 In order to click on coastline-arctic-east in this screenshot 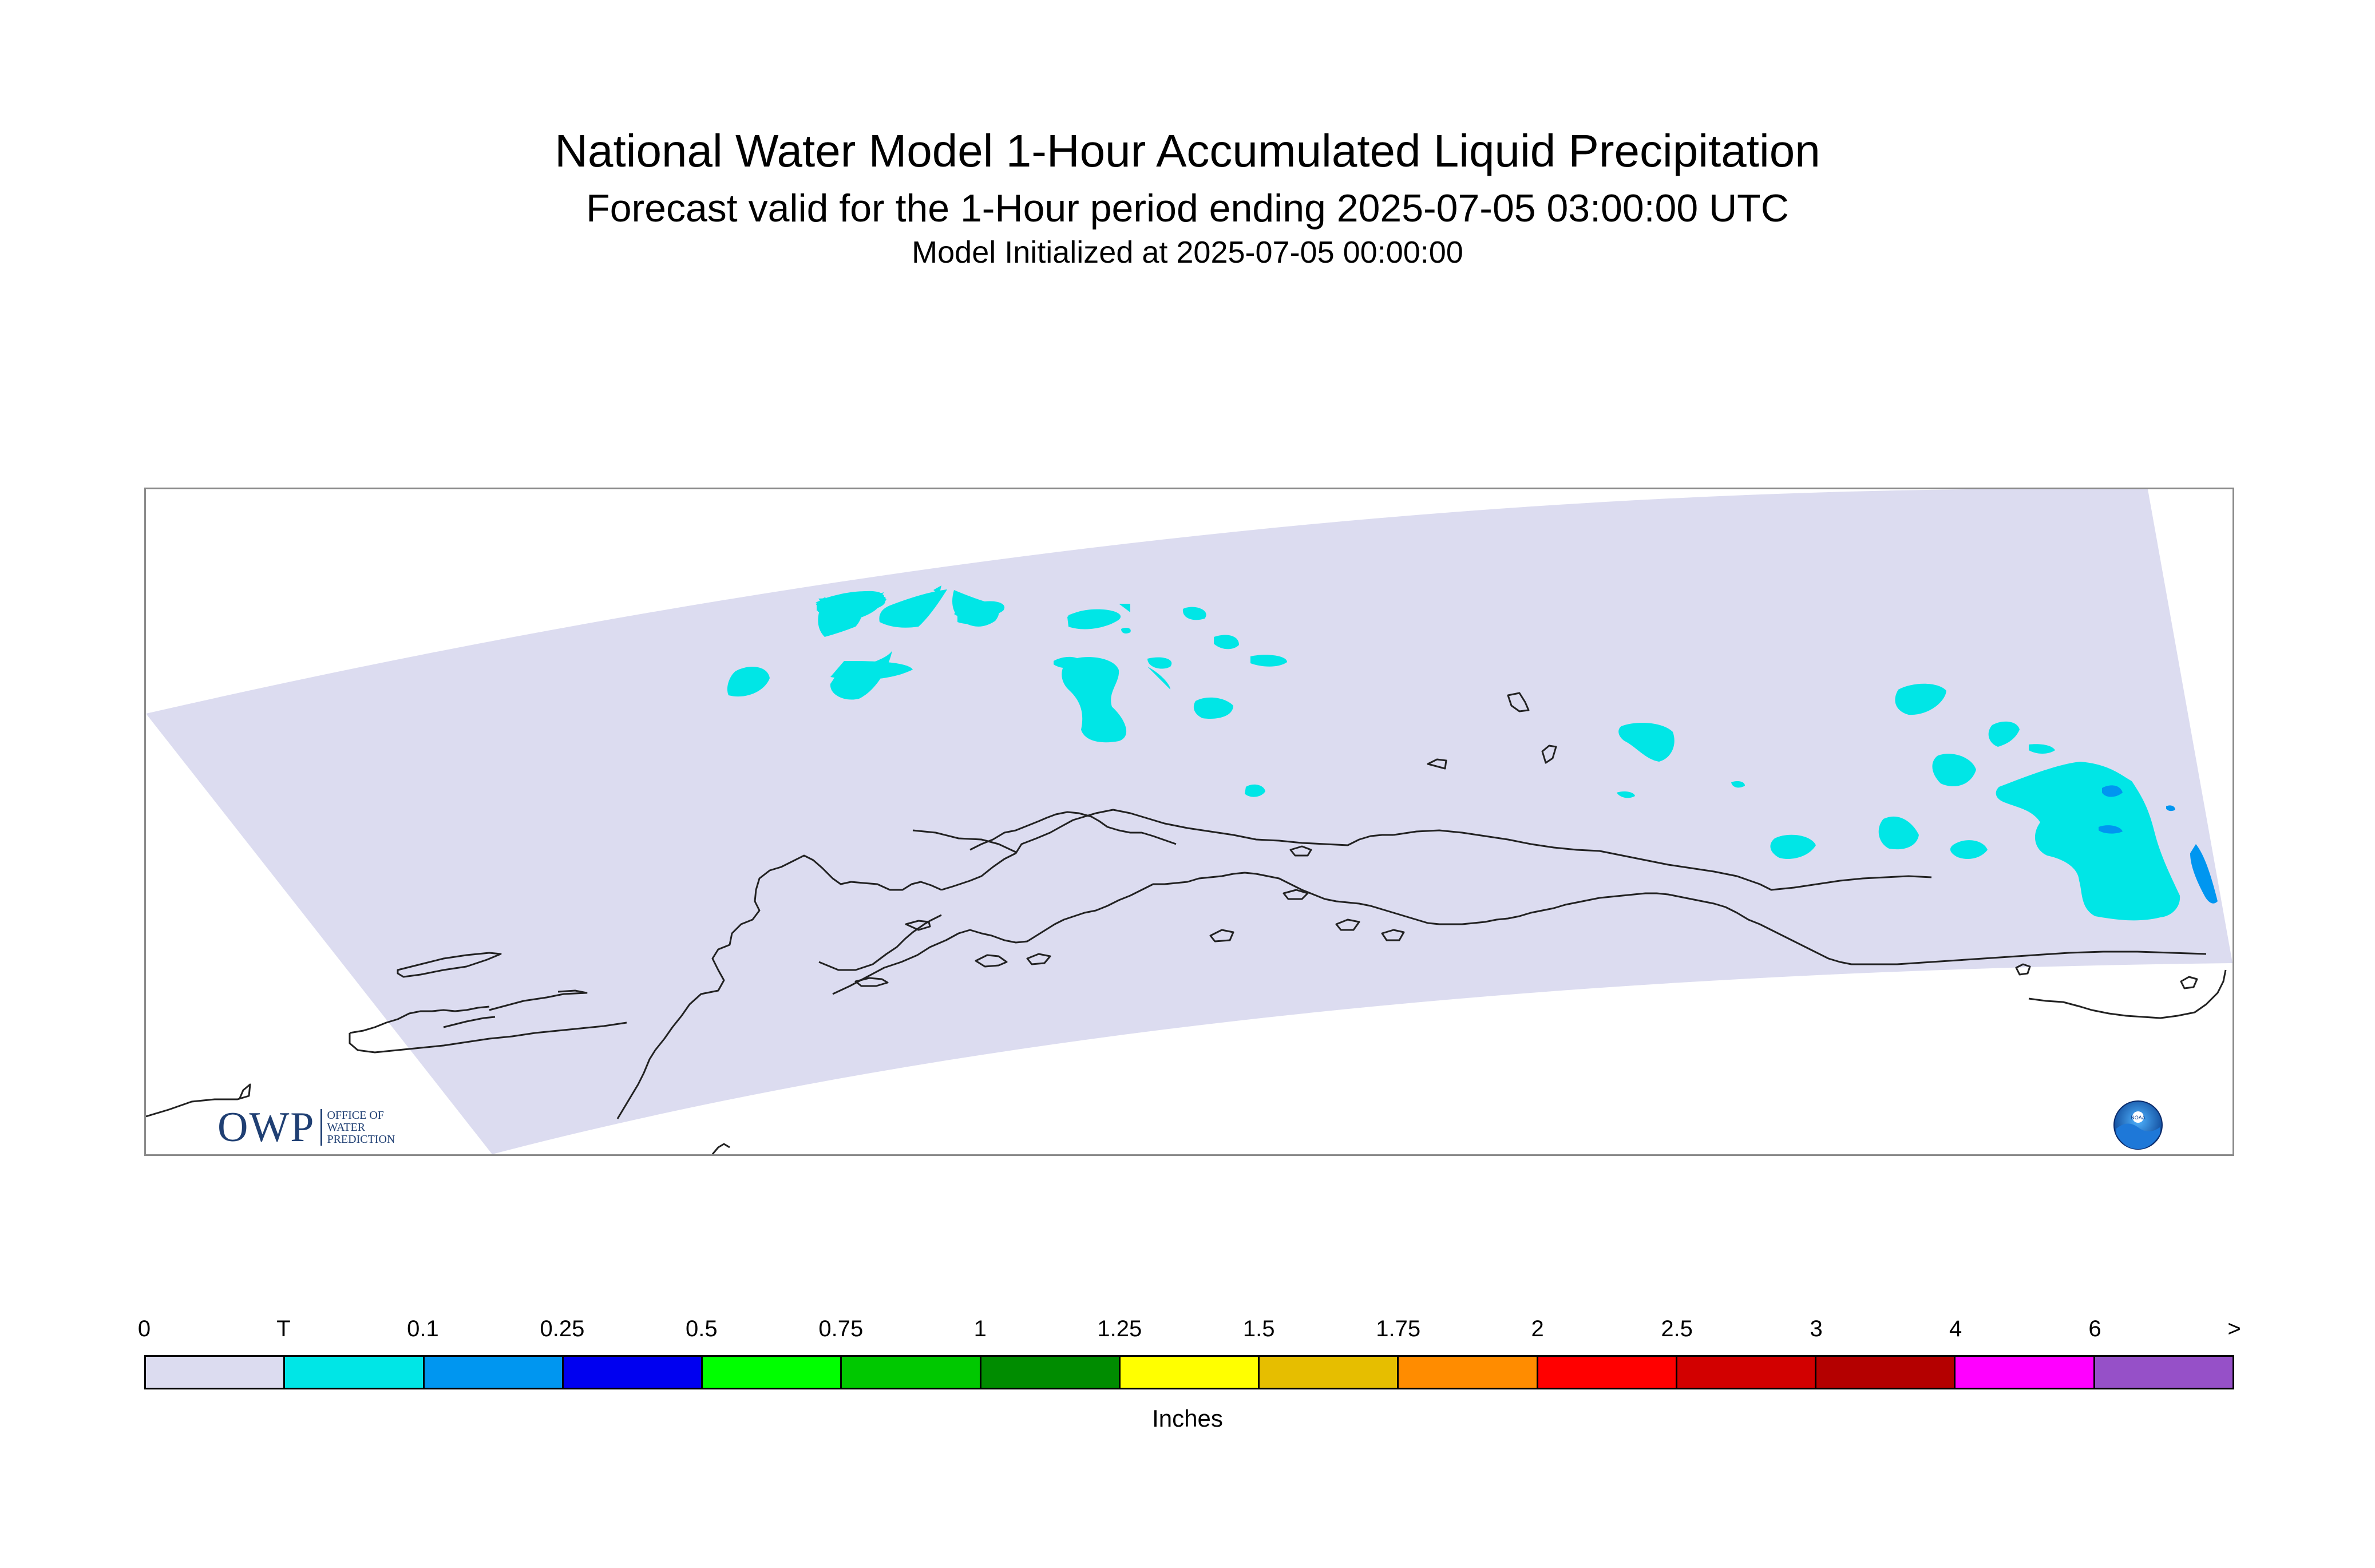, I will do `click(1662, 860)`.